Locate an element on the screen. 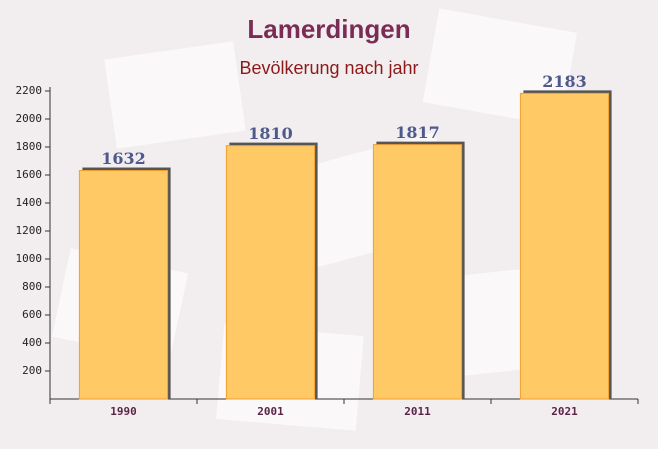  chart-subtitle: Bevölkerung nach jahr is located at coordinates (328, 68).